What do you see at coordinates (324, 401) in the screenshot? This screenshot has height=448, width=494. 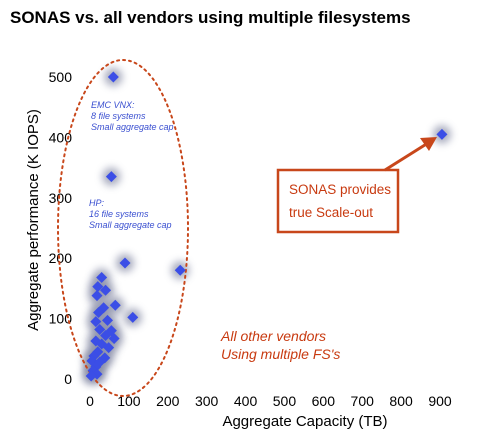 I see `x-tick-label: 600` at bounding box center [324, 401].